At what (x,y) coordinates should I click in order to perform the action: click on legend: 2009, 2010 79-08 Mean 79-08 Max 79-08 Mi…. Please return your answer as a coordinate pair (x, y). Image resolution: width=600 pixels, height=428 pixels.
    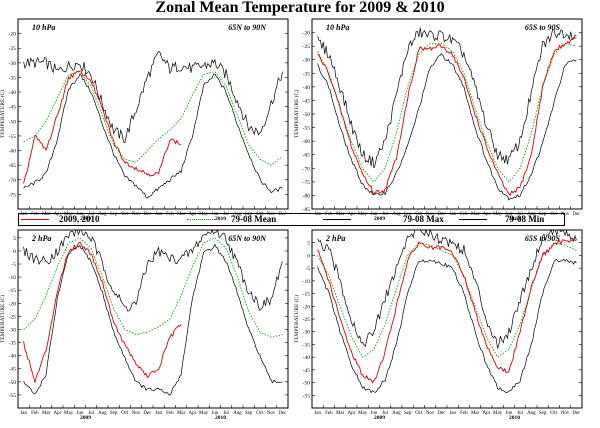
    Looking at the image, I should click on (291, 219).